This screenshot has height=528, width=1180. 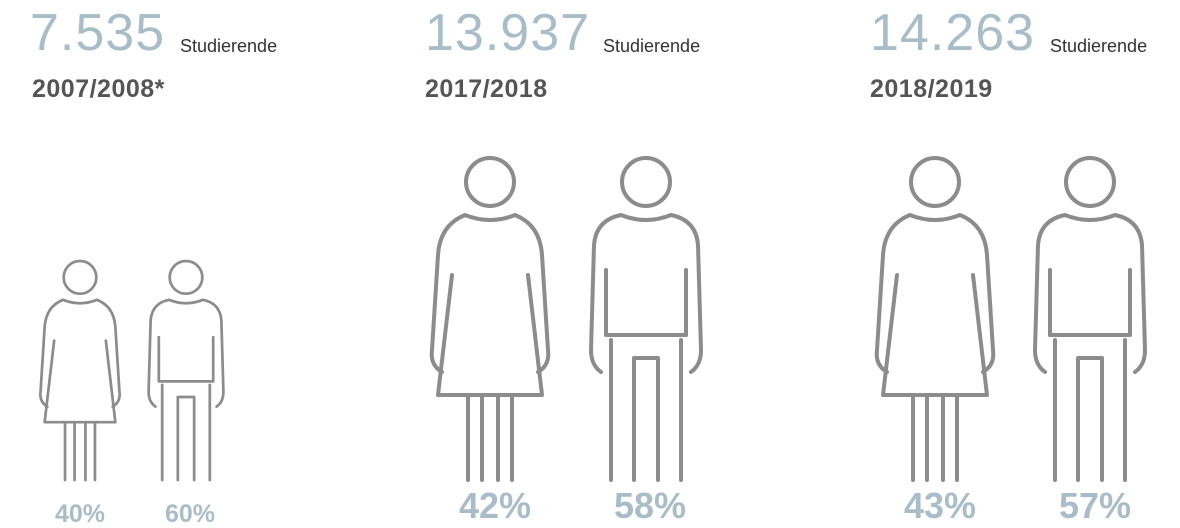 What do you see at coordinates (952, 33) in the screenshot?
I see `student-count: 14.263` at bounding box center [952, 33].